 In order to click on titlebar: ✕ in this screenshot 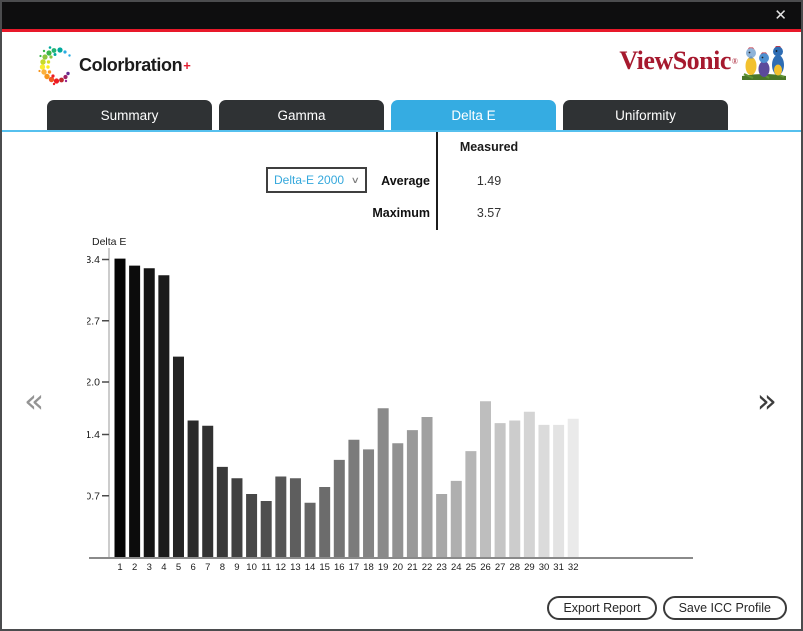, I will do `click(401, 15)`.